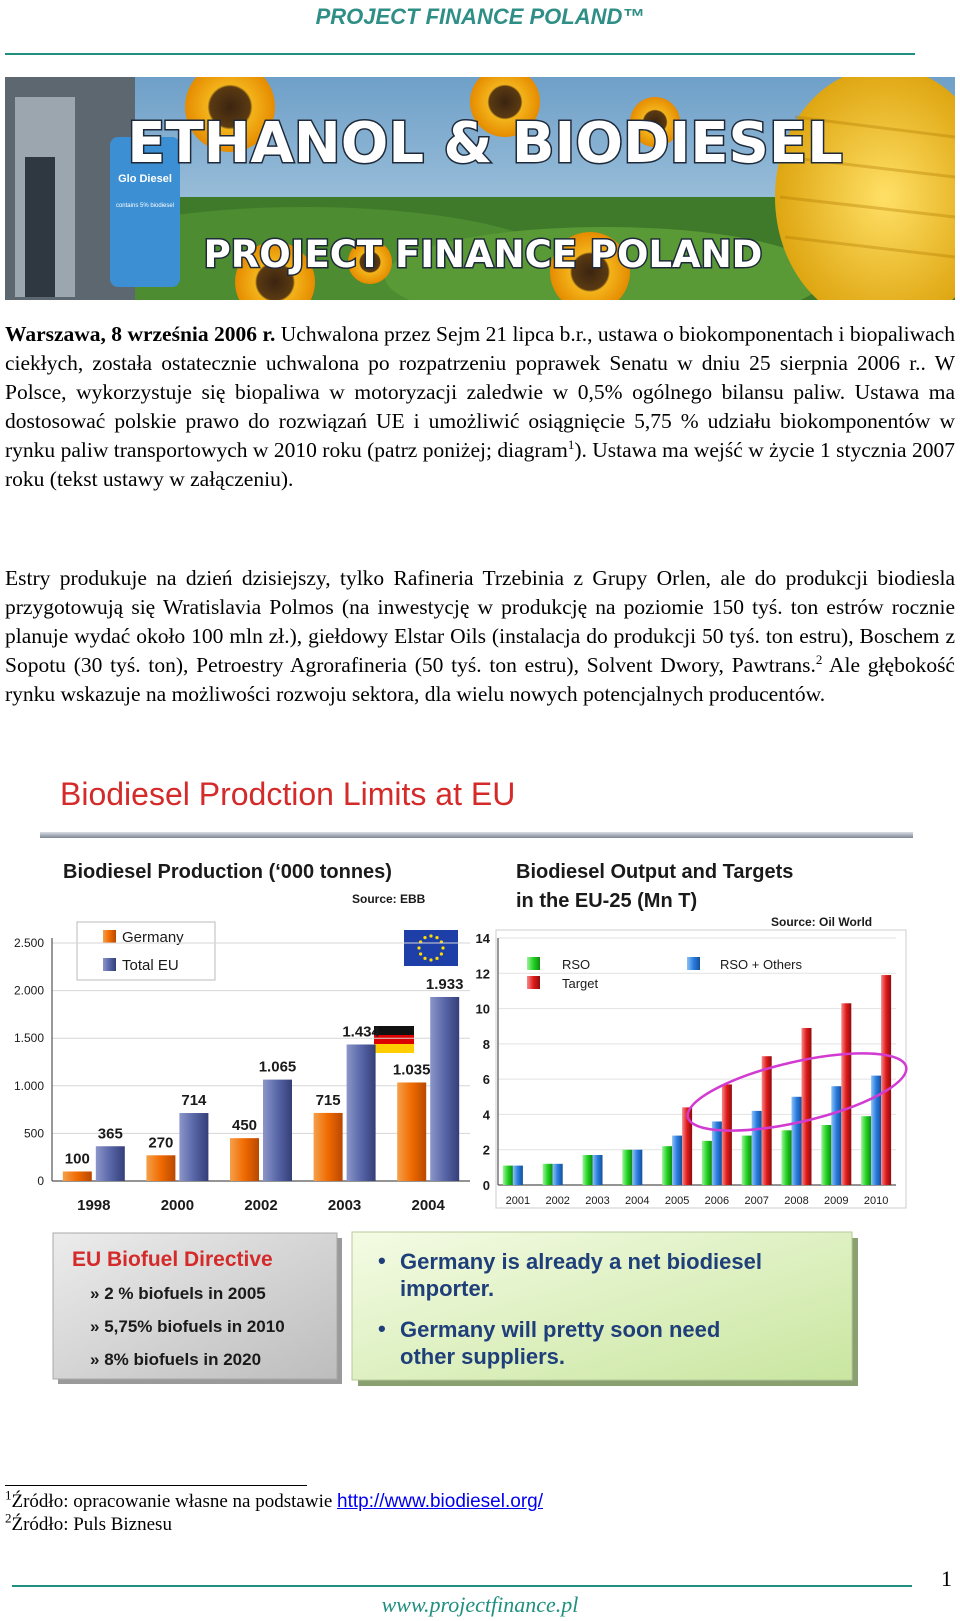 The height and width of the screenshot is (1621, 960). I want to click on footnote-1-num: 1, so click(8, 1495).